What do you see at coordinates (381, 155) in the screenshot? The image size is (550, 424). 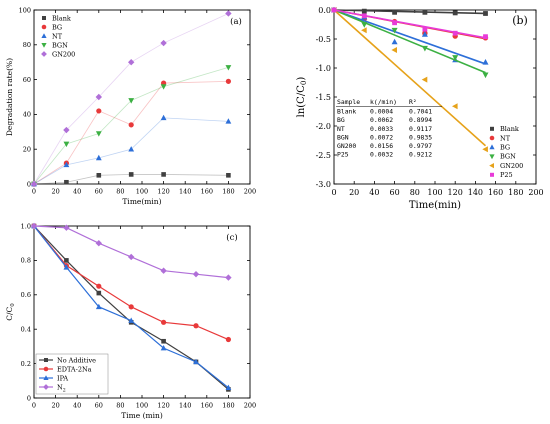 I see `table-cell: 0.0032` at bounding box center [381, 155].